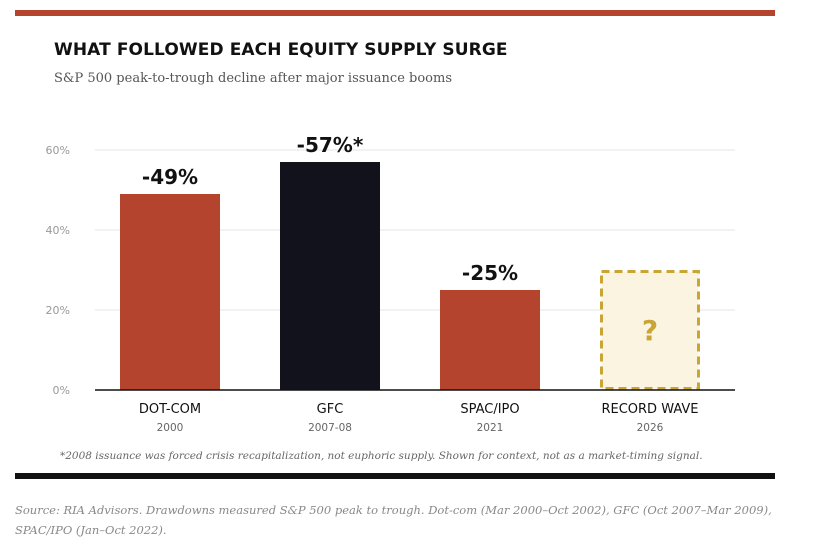  Describe the element at coordinates (395, 476) in the screenshot. I see `bottom-rule` at that location.